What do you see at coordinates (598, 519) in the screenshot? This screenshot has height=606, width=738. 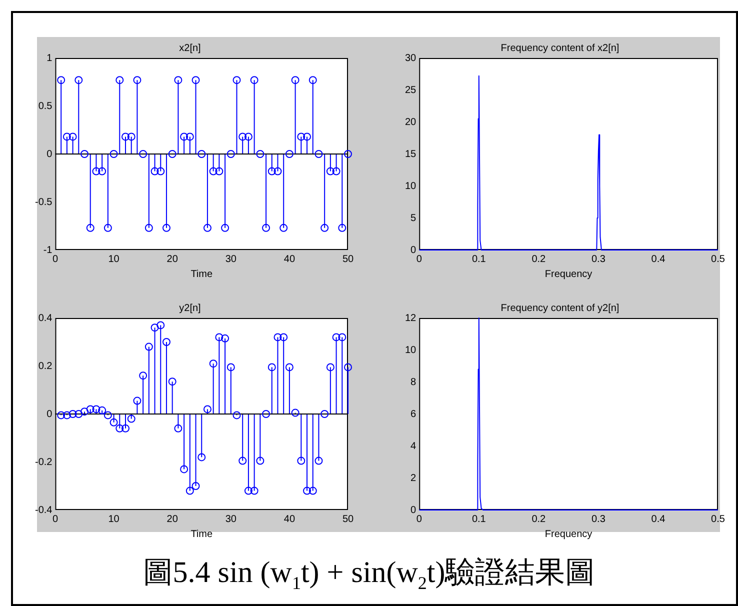 I see `x-tick-label: 0.3` at bounding box center [598, 519].